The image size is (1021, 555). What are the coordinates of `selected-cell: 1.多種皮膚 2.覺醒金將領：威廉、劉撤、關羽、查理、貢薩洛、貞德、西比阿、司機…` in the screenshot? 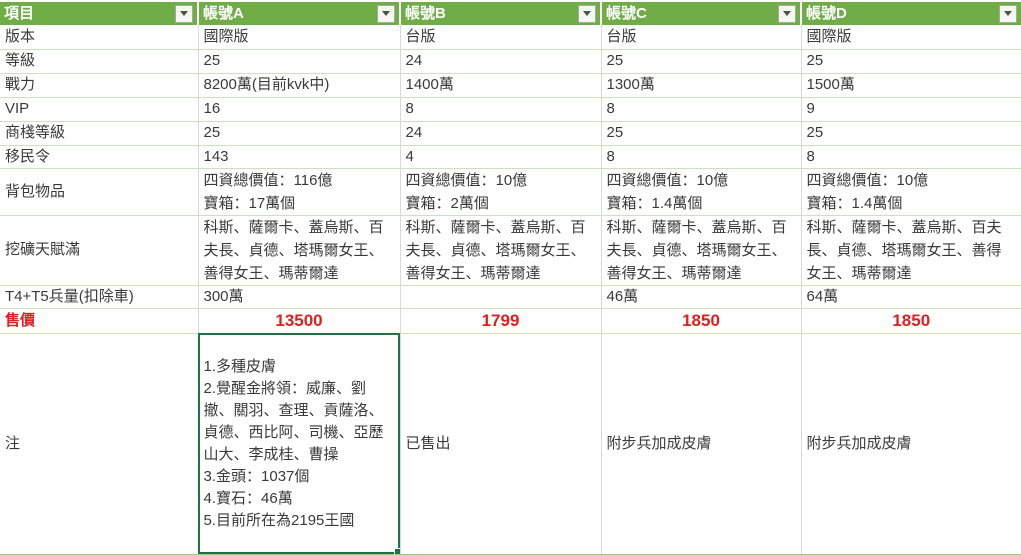 It's located at (299, 444).